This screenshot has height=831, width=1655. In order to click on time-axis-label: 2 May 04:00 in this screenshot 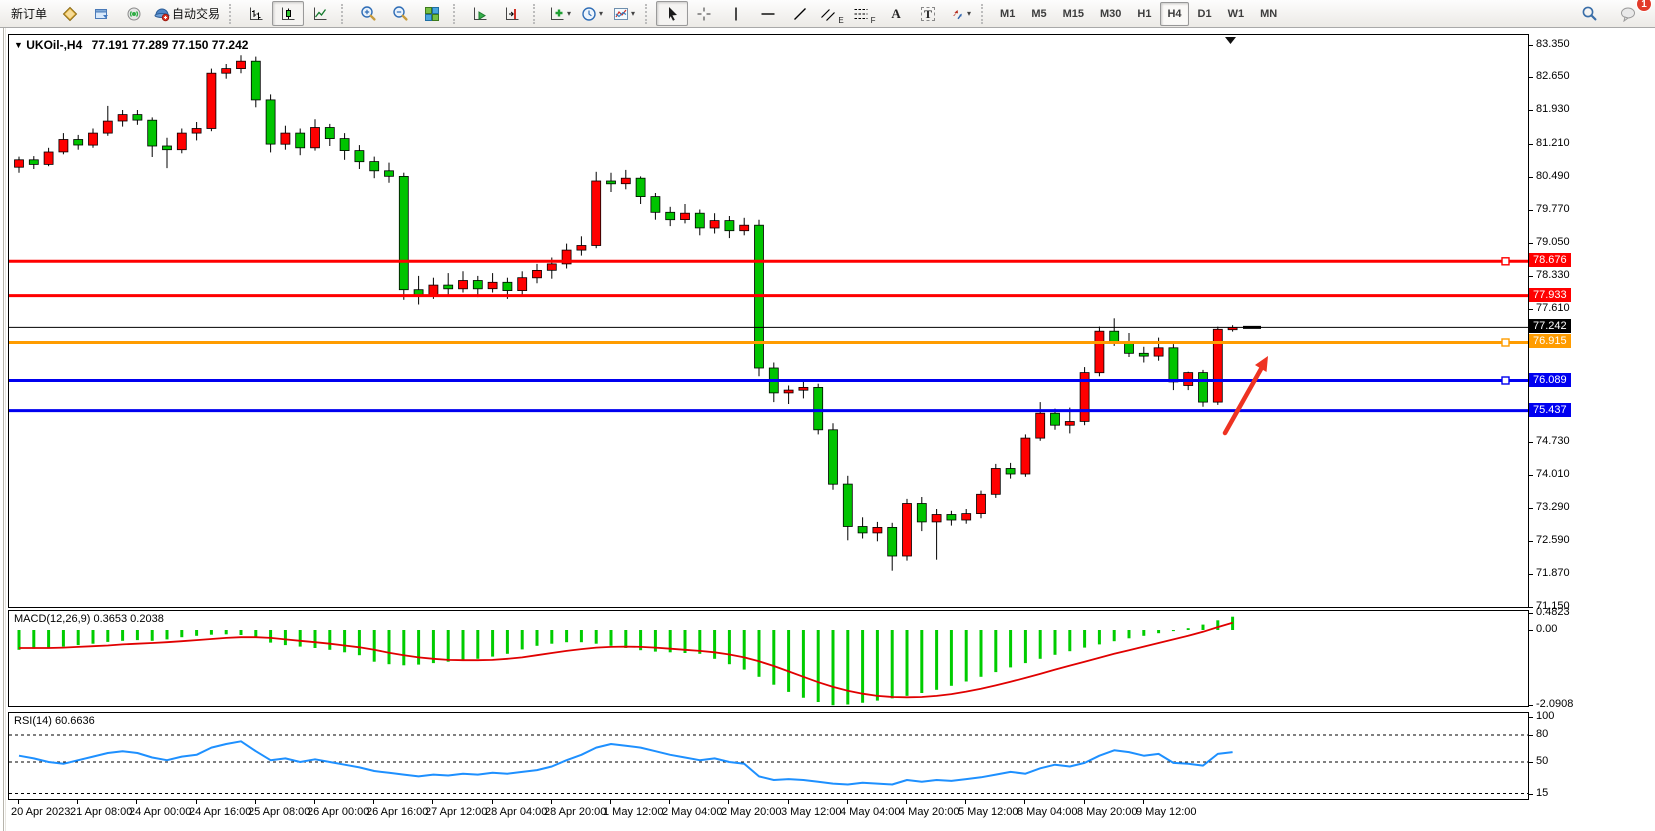, I will do `click(692, 812)`.